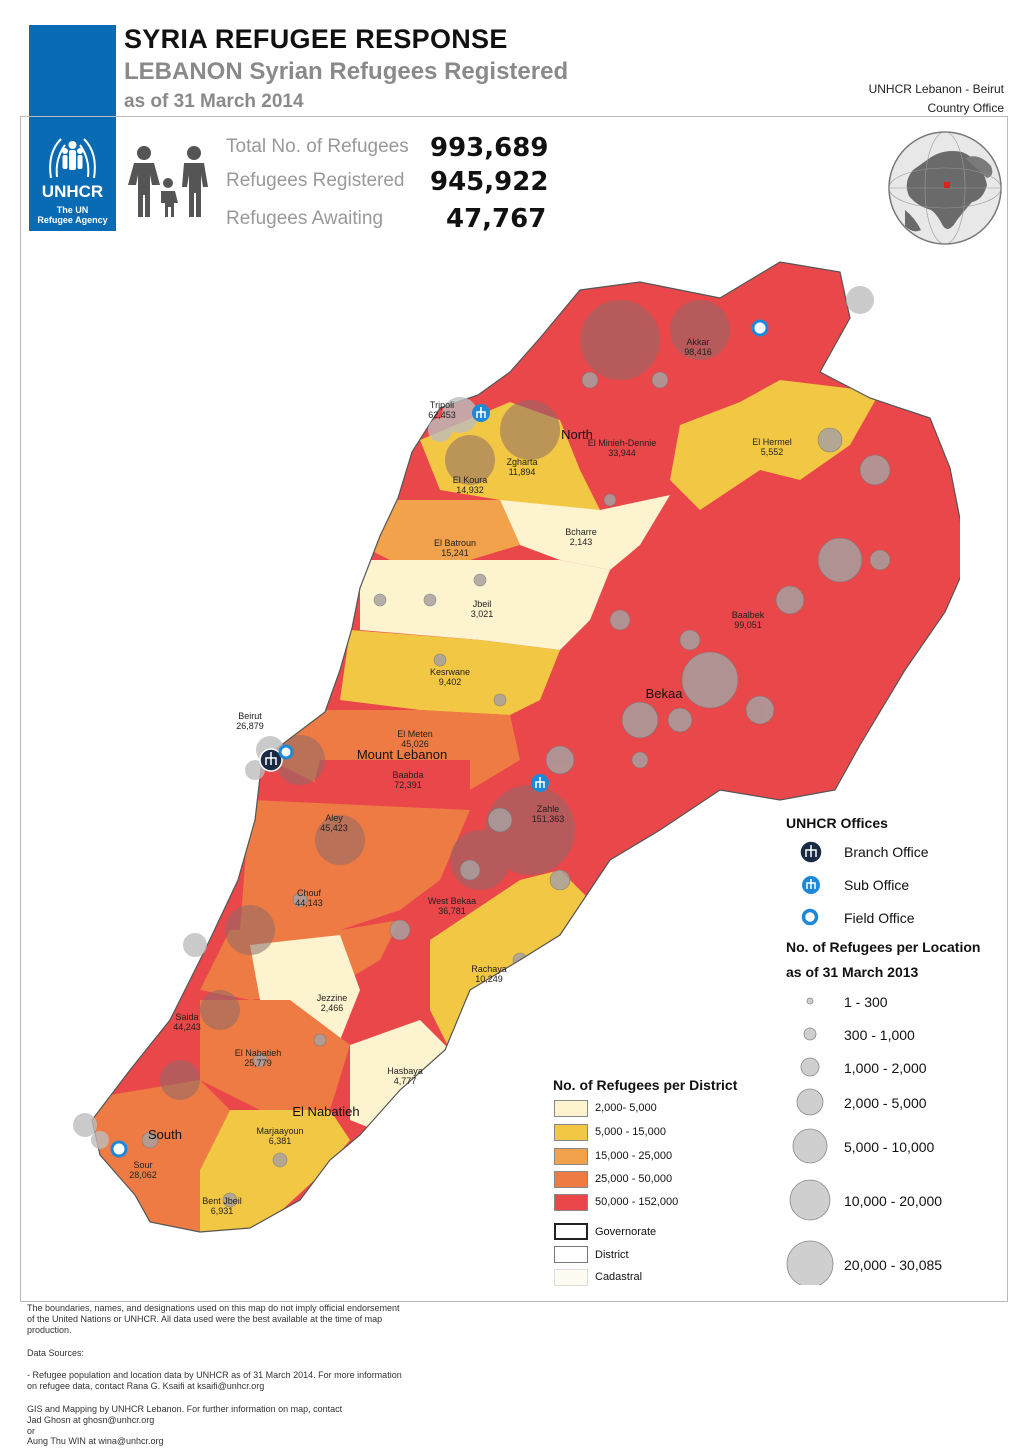 Image resolution: width=1024 pixels, height=1449 pixels. Describe the element at coordinates (332, 1008) in the screenshot. I see `district-value: 2,466` at that location.